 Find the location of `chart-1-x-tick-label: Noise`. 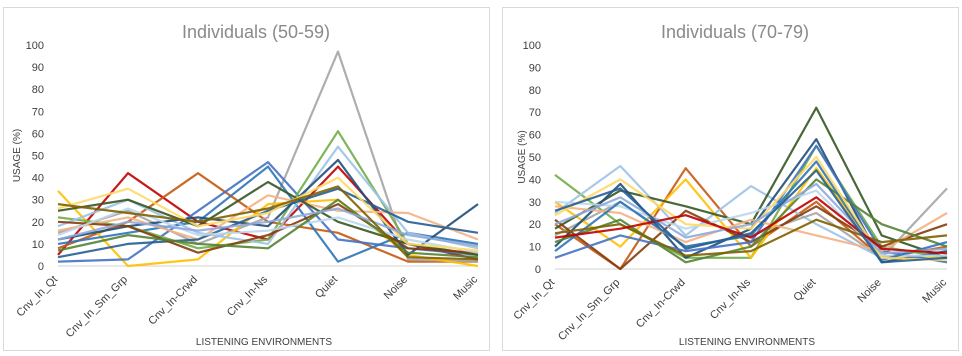

chart-1-x-tick-label: Noise is located at coordinates (869, 291).